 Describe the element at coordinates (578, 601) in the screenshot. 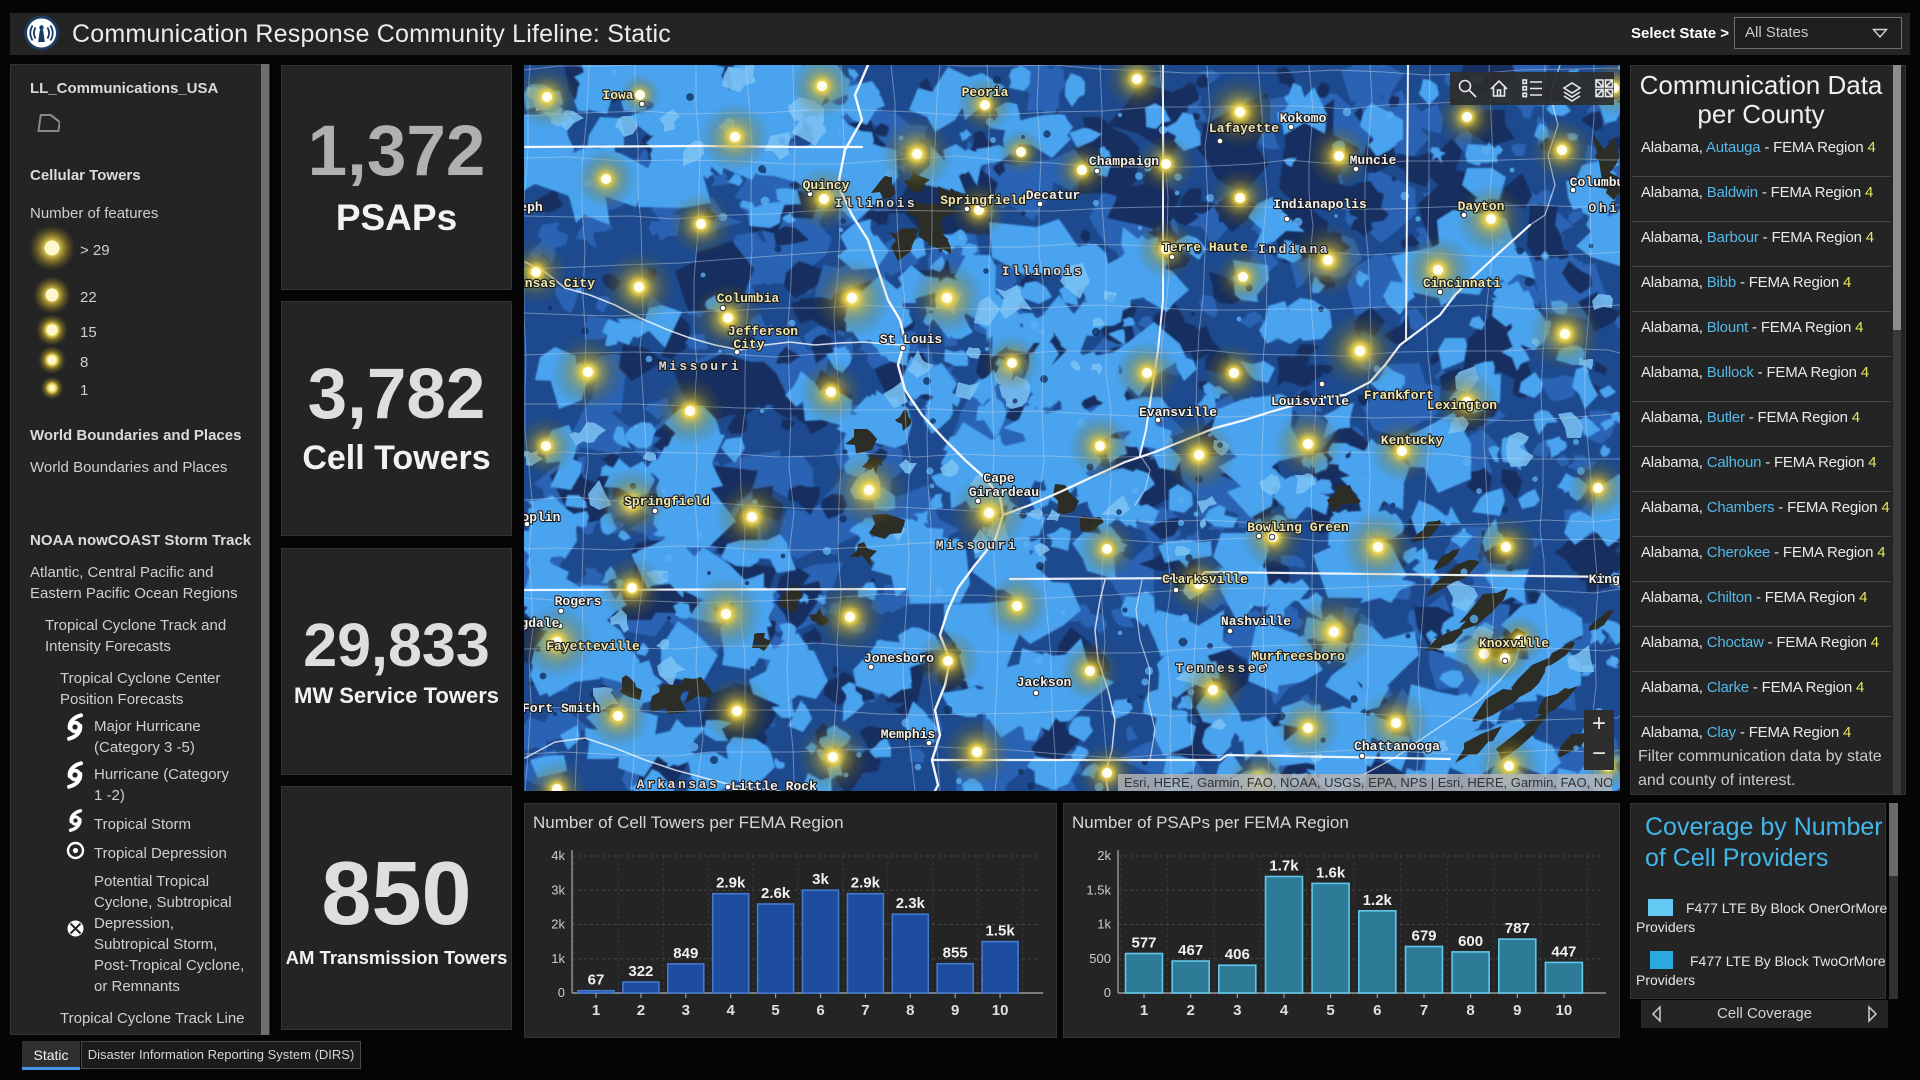

I see `svg-text: Rogers` at that location.